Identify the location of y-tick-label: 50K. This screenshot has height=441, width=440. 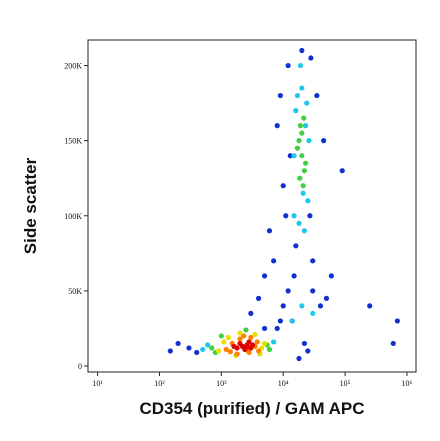
(75, 291).